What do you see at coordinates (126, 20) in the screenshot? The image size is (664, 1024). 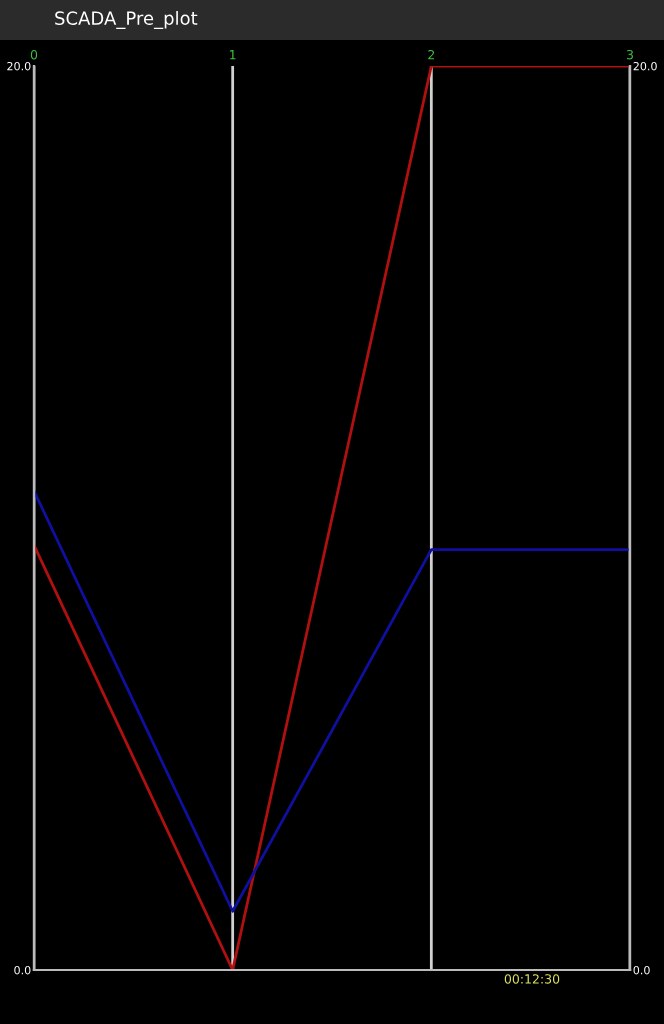 I see `chart-title: SCADA_Pre_plot` at bounding box center [126, 20].